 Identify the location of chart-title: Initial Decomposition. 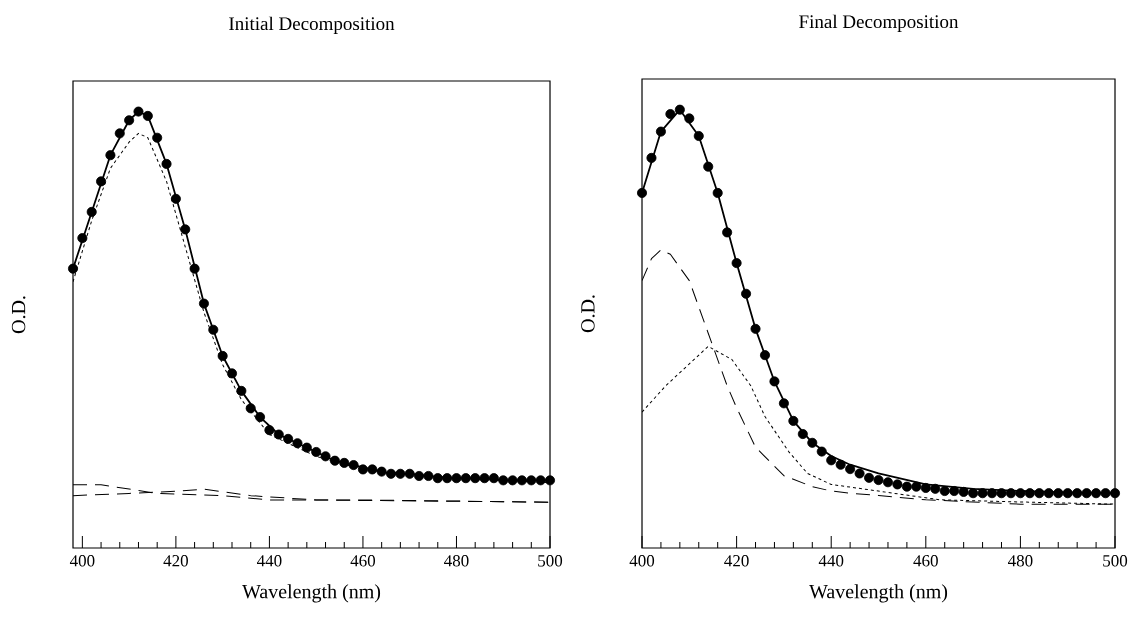
(312, 25).